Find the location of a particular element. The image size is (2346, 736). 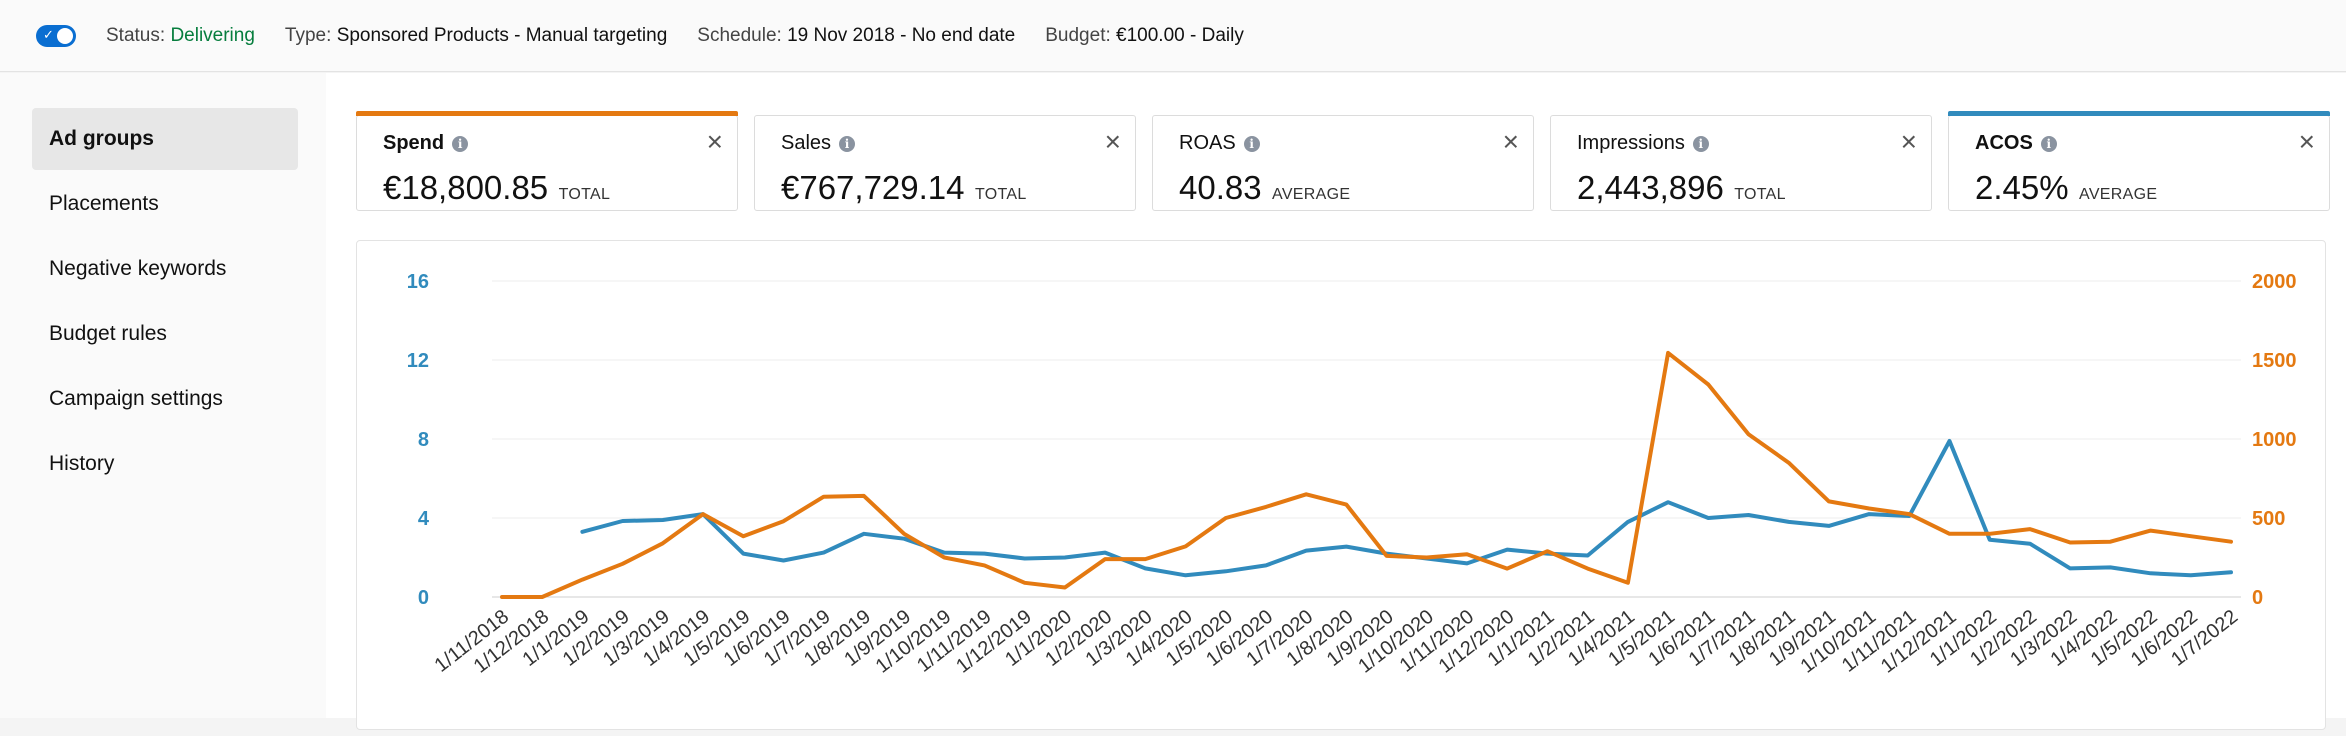

schedule-info: Schedule: 19 Nov 2018 - No end date is located at coordinates (856, 36).